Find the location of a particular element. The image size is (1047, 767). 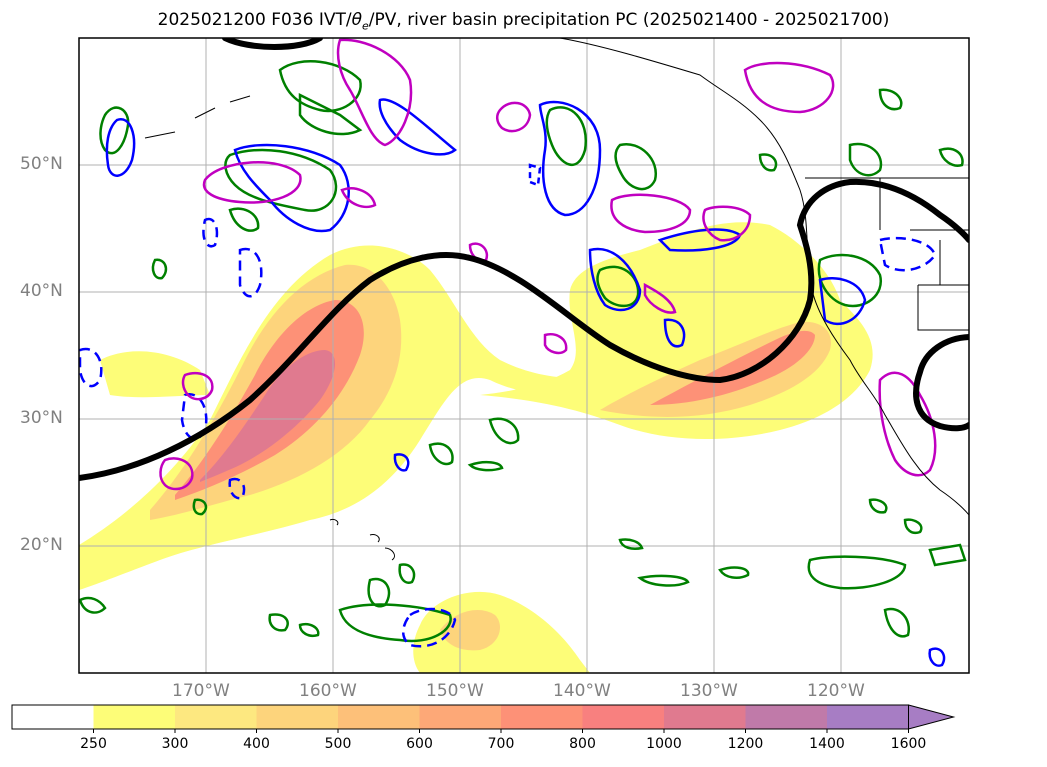

colorbar-extend-arrow is located at coordinates (932, 717).